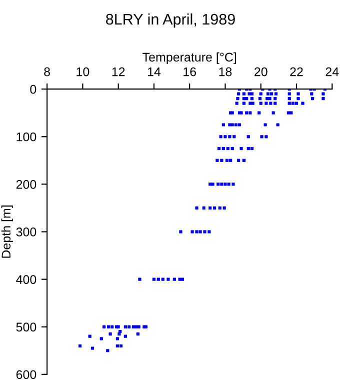 Image resolution: width=341 pixels, height=384 pixels. Describe the element at coordinates (170, 20) in the screenshot. I see `chart-title: 8LRY in April, 1989` at that location.